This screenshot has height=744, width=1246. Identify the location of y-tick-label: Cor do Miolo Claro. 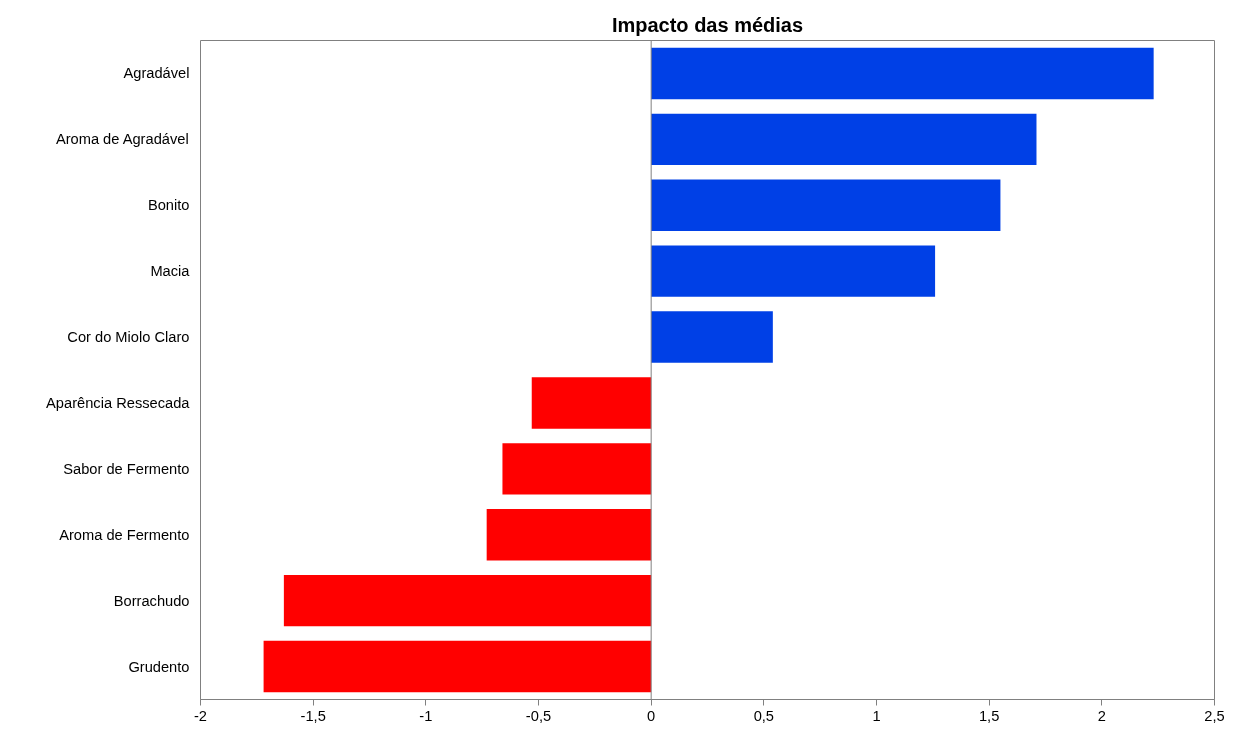
(128, 337).